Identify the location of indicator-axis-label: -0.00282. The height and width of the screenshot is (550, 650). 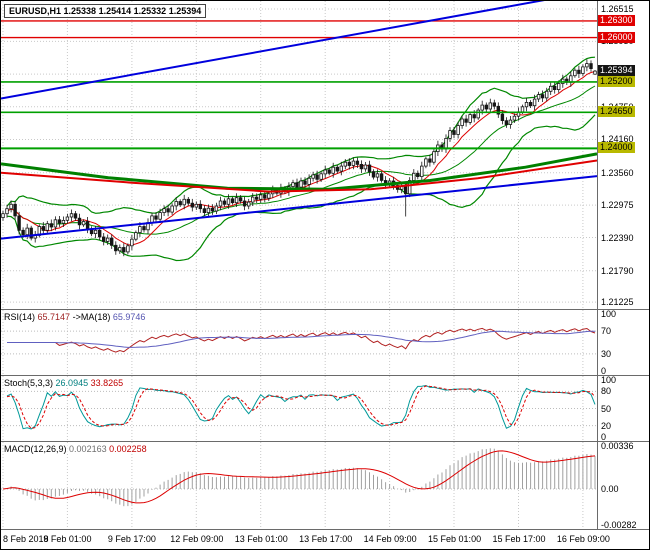
(619, 525).